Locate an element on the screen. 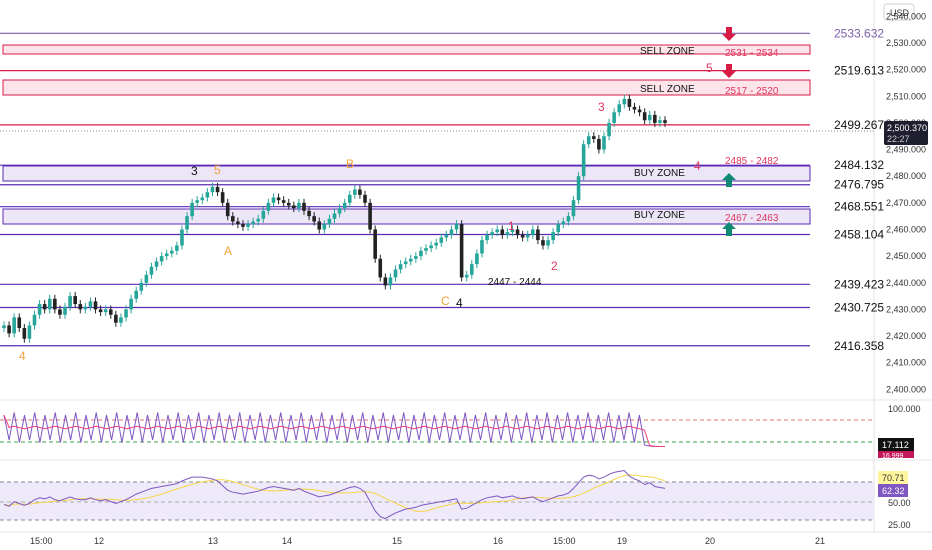 The height and width of the screenshot is (550, 932). level-label: 2484.132 is located at coordinates (859, 165).